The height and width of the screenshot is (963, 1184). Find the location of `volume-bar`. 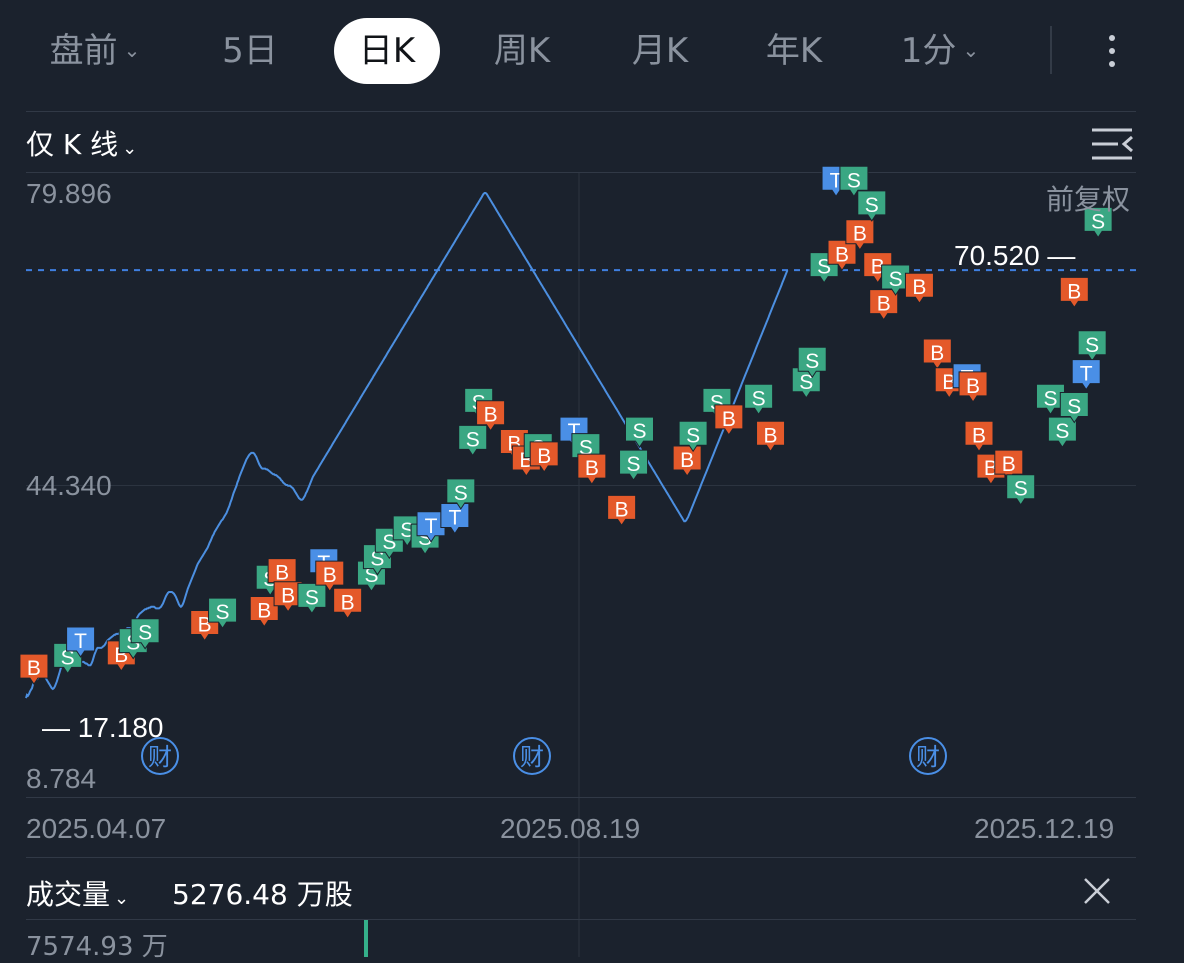

volume-bar is located at coordinates (366, 938).